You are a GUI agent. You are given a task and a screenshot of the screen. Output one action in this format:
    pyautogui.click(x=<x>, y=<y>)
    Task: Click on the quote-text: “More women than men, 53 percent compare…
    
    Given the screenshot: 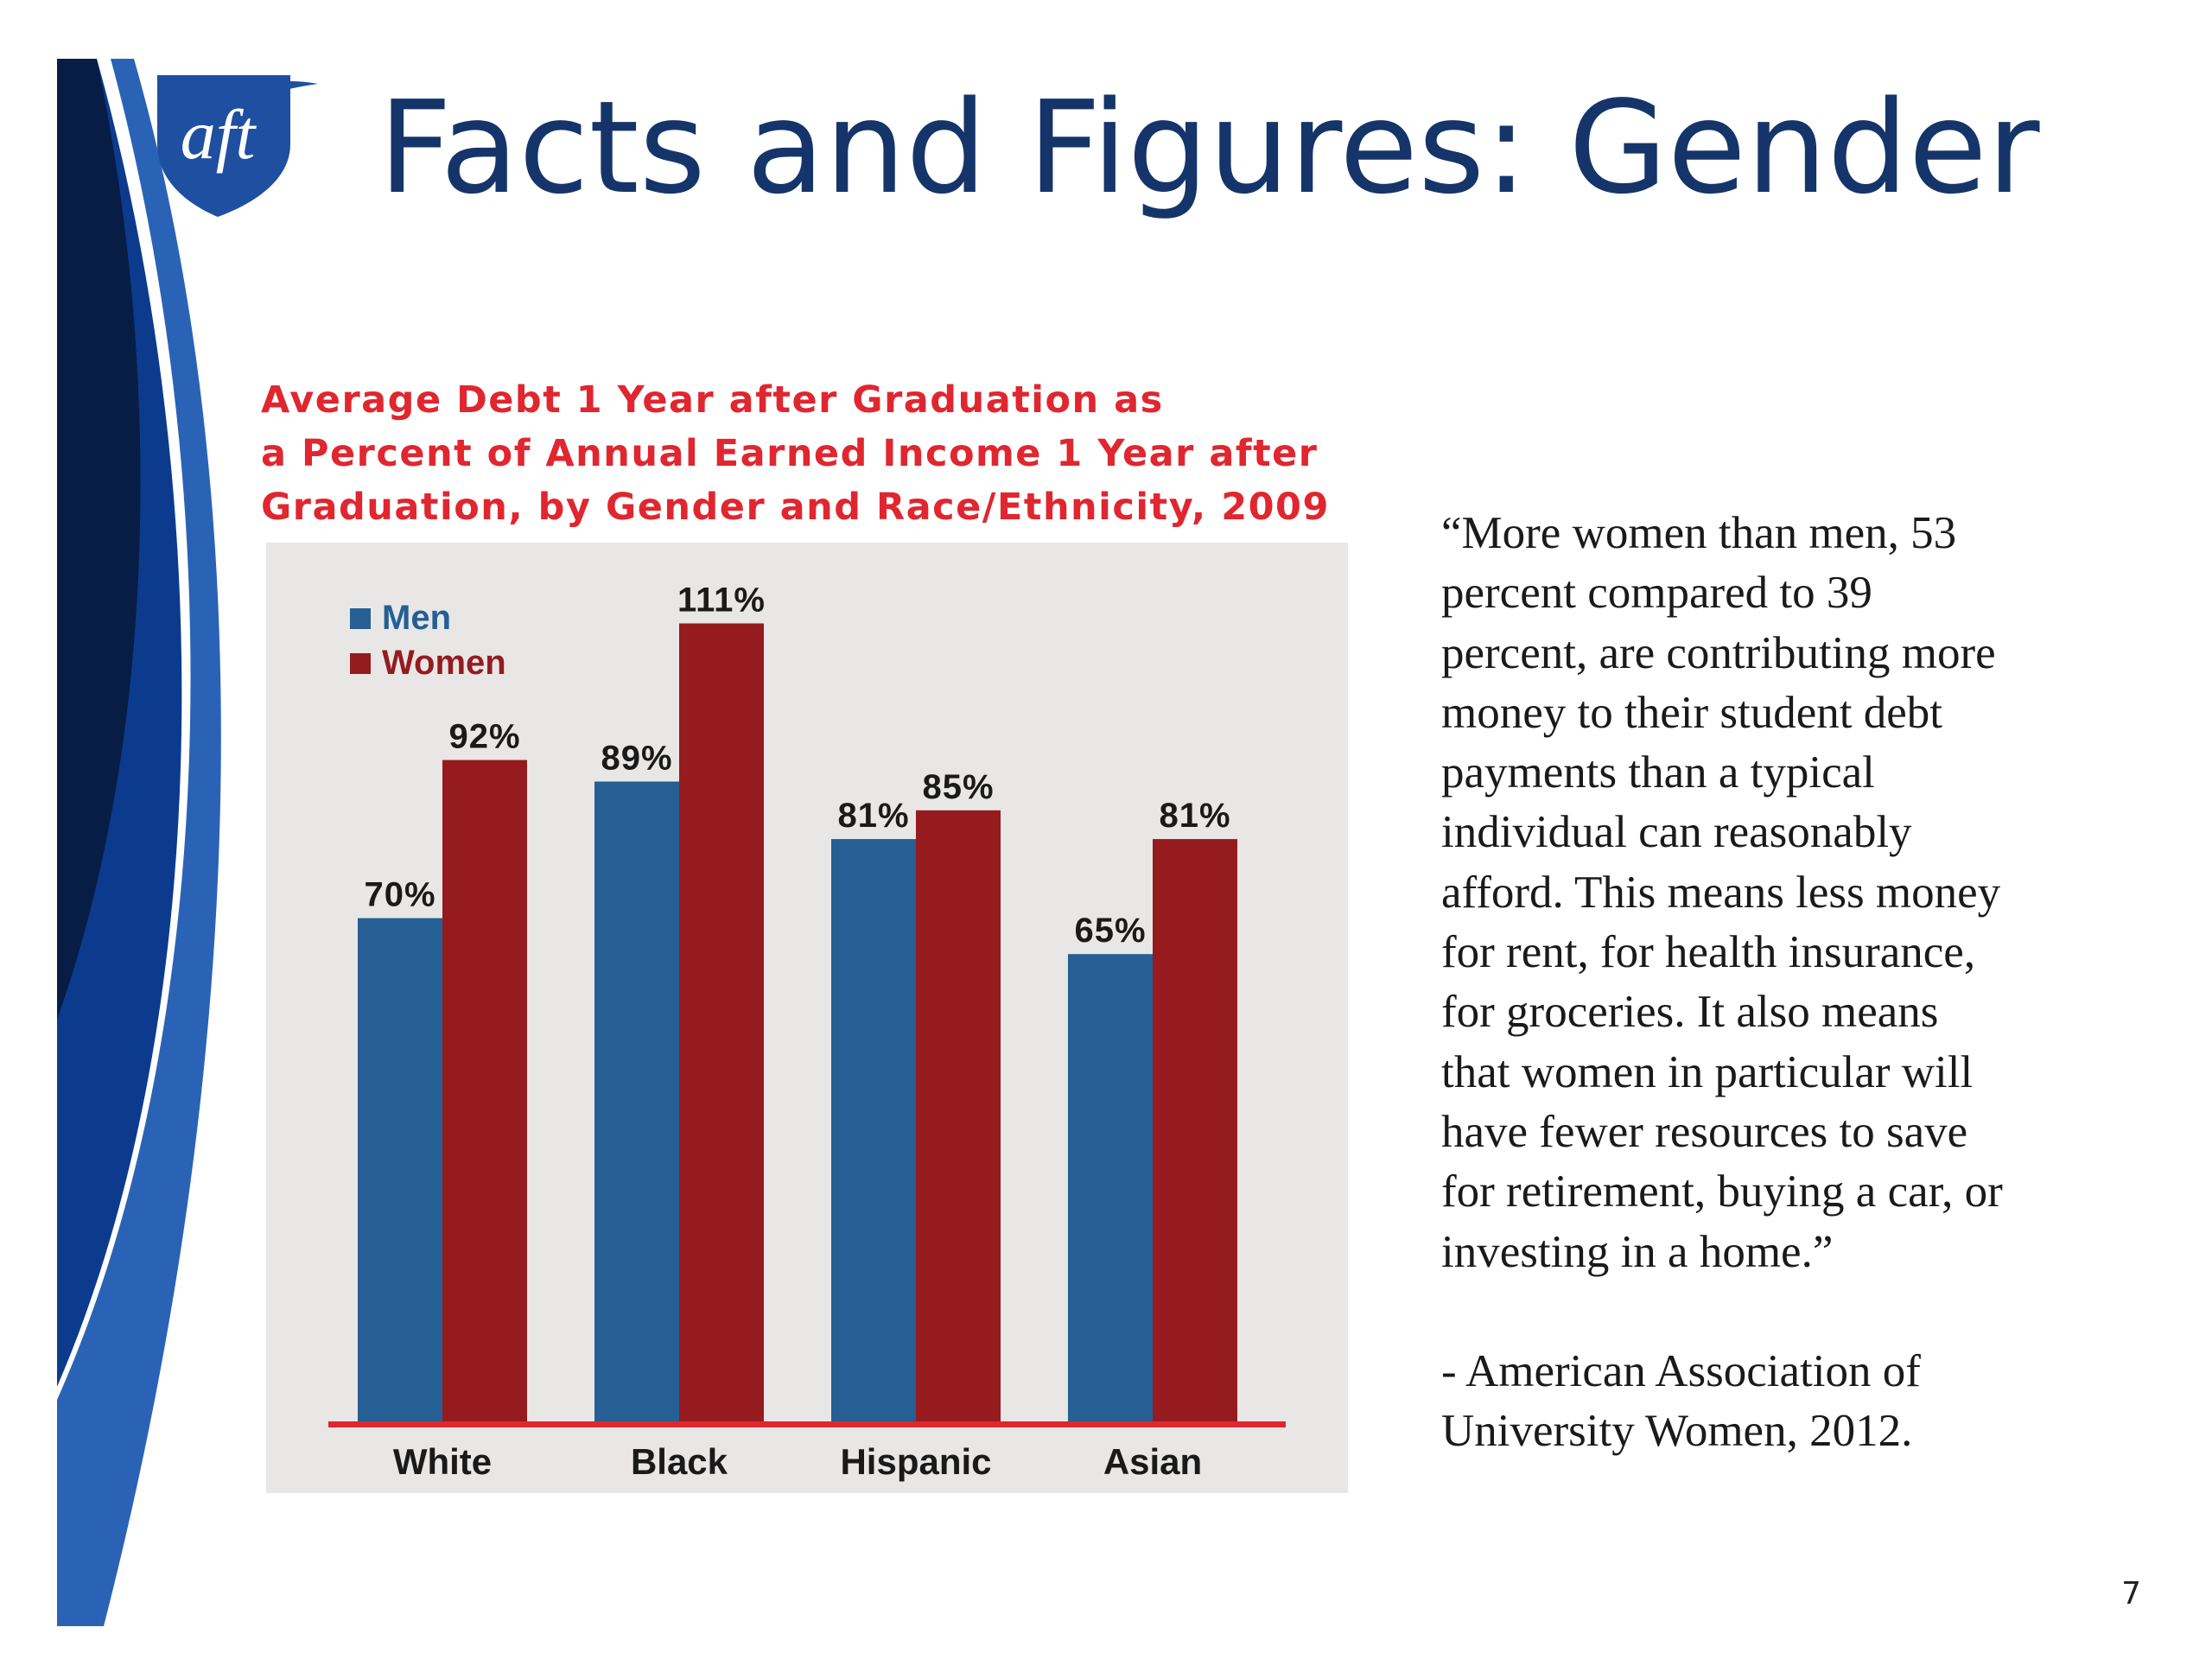 What is the action you would take?
    pyautogui.click(x=1778, y=893)
    